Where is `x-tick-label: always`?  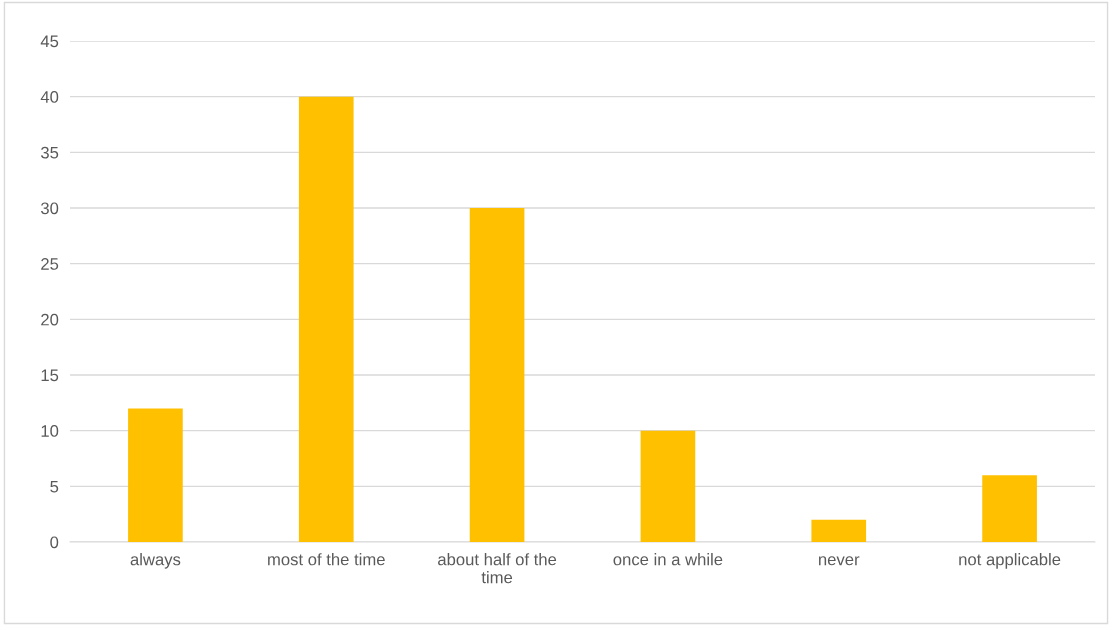
x-tick-label: always is located at coordinates (155, 561).